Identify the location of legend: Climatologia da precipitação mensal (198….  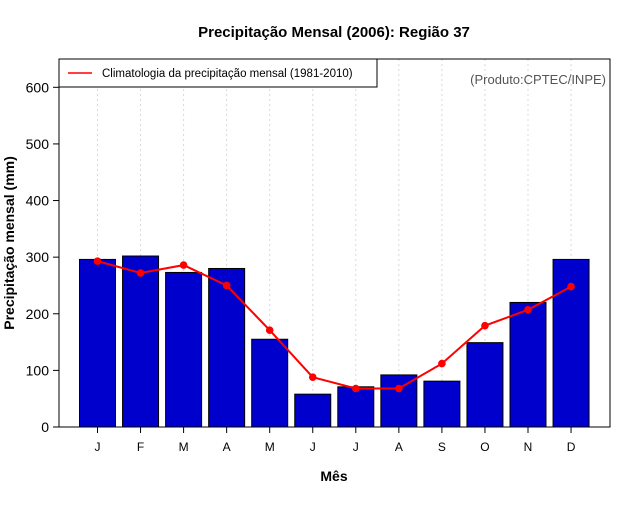
(218, 73).